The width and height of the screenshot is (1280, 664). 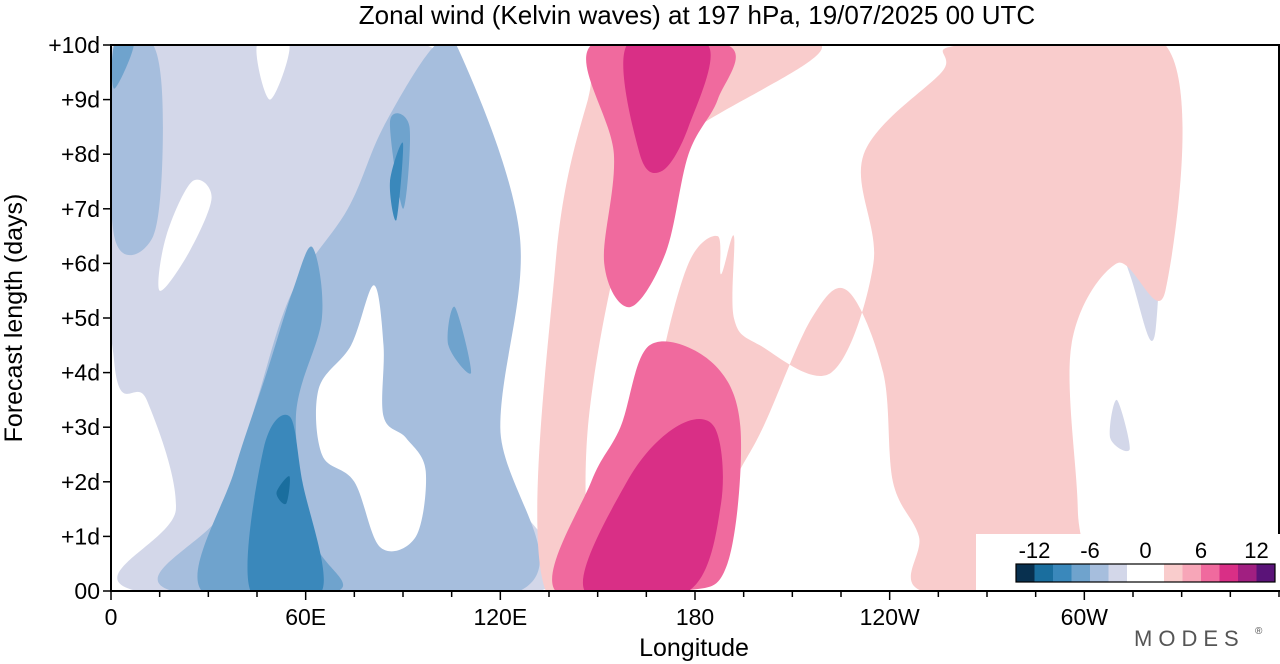 What do you see at coordinates (87, 591) in the screenshot?
I see `y-tick-label: 00` at bounding box center [87, 591].